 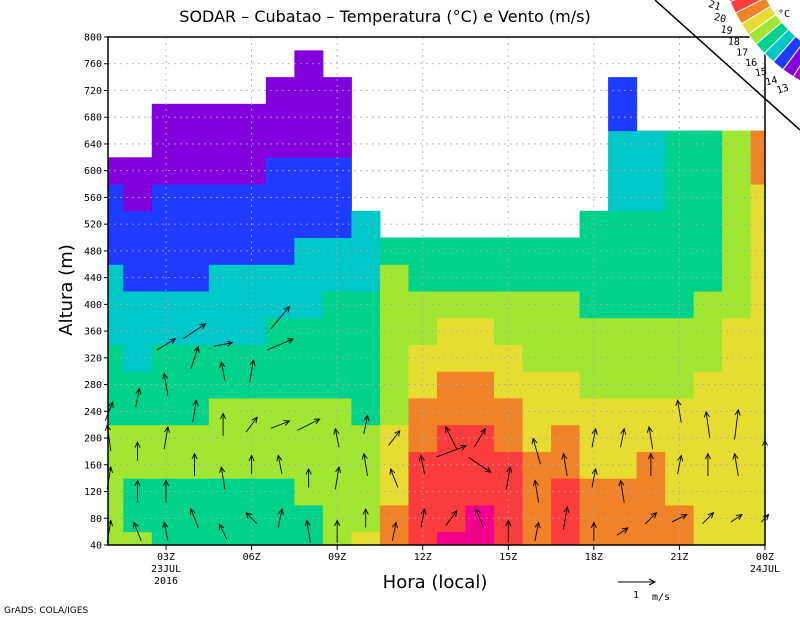 I want to click on y-tick-label: 120, so click(x=93, y=492).